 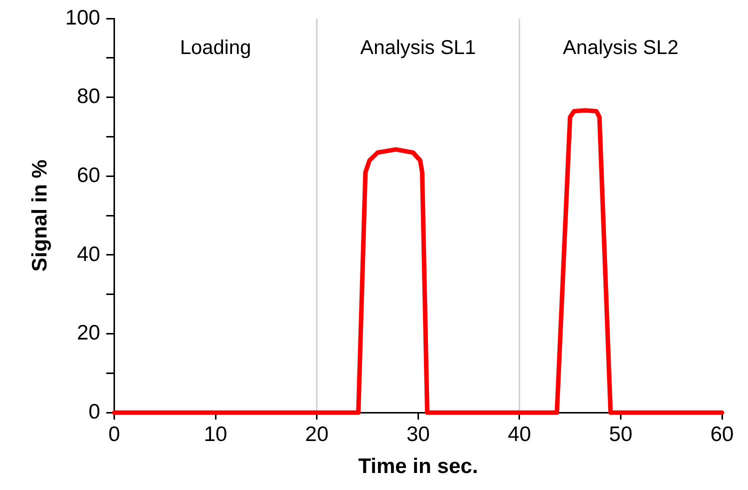 What do you see at coordinates (88, 254) in the screenshot?
I see `y-tick-label: 40` at bounding box center [88, 254].